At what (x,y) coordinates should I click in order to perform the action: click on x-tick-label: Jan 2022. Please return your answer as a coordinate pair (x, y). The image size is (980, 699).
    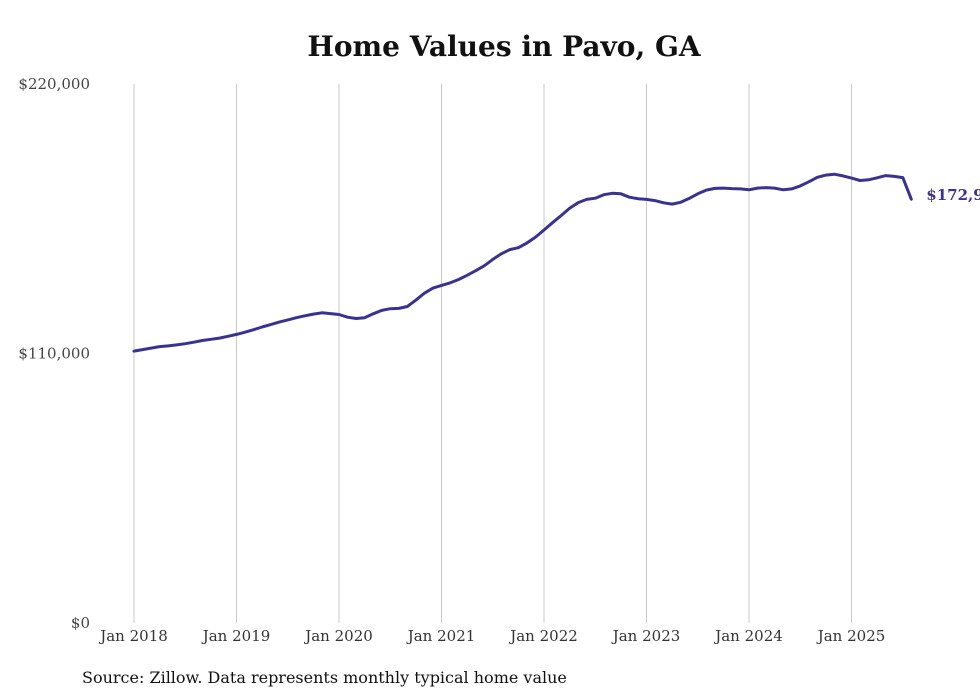
    Looking at the image, I should click on (543, 636).